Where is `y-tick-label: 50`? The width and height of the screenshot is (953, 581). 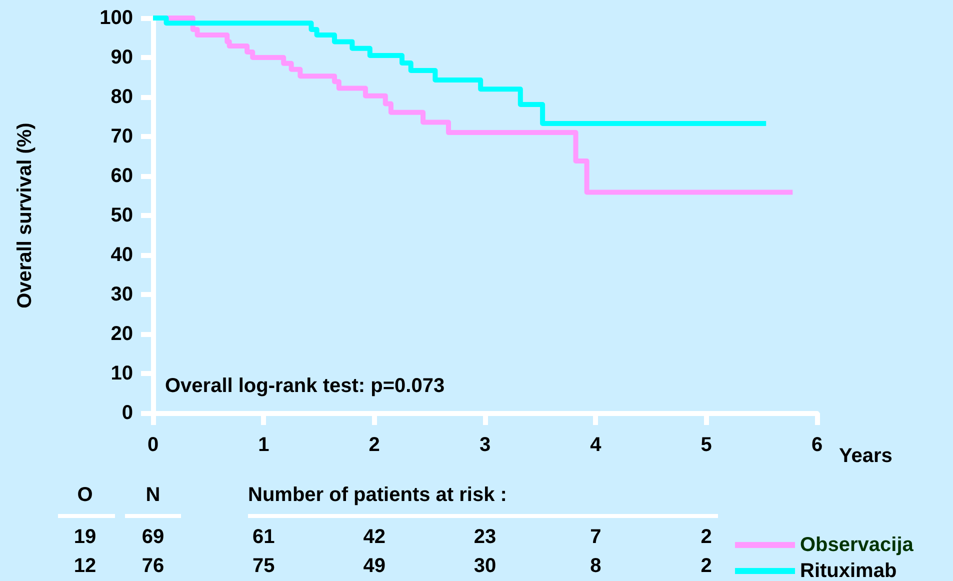
y-tick-label: 50 is located at coordinates (121, 215).